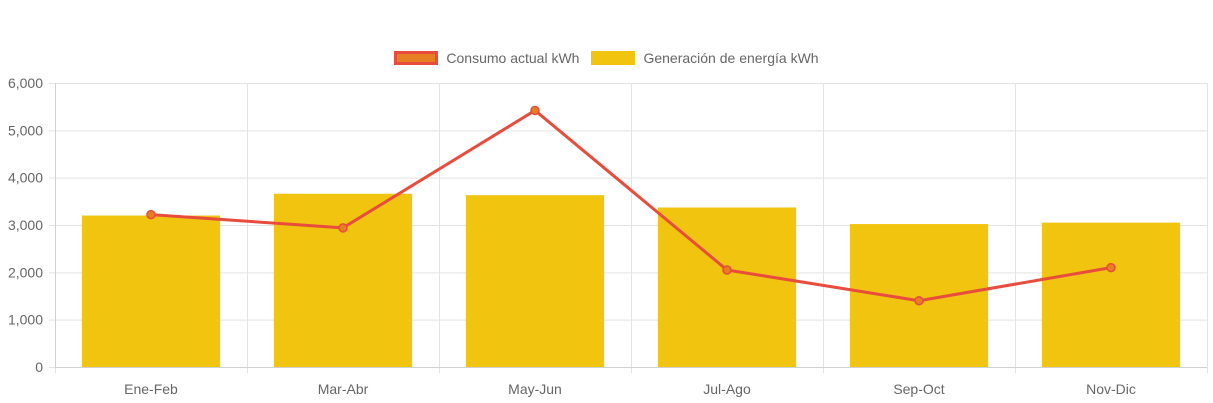 The image size is (1213, 403). Describe the element at coordinates (25, 178) in the screenshot. I see `y-tick-label: 4,000` at that location.